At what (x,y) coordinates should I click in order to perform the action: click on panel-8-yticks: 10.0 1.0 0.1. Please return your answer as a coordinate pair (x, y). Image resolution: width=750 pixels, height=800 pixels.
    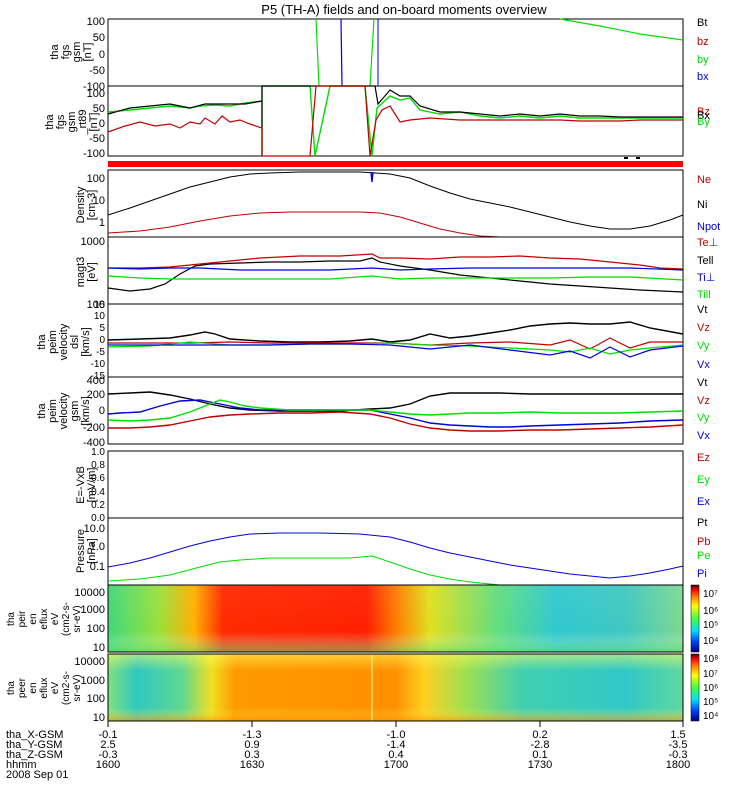
    Looking at the image, I should click on (94, 548).